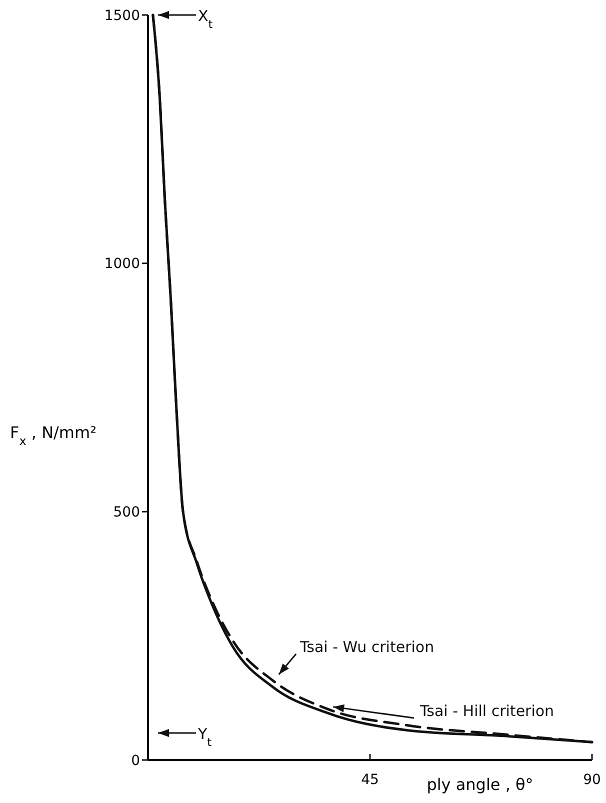 The width and height of the screenshot is (606, 803). I want to click on y-tick-label: 1000, so click(122, 264).